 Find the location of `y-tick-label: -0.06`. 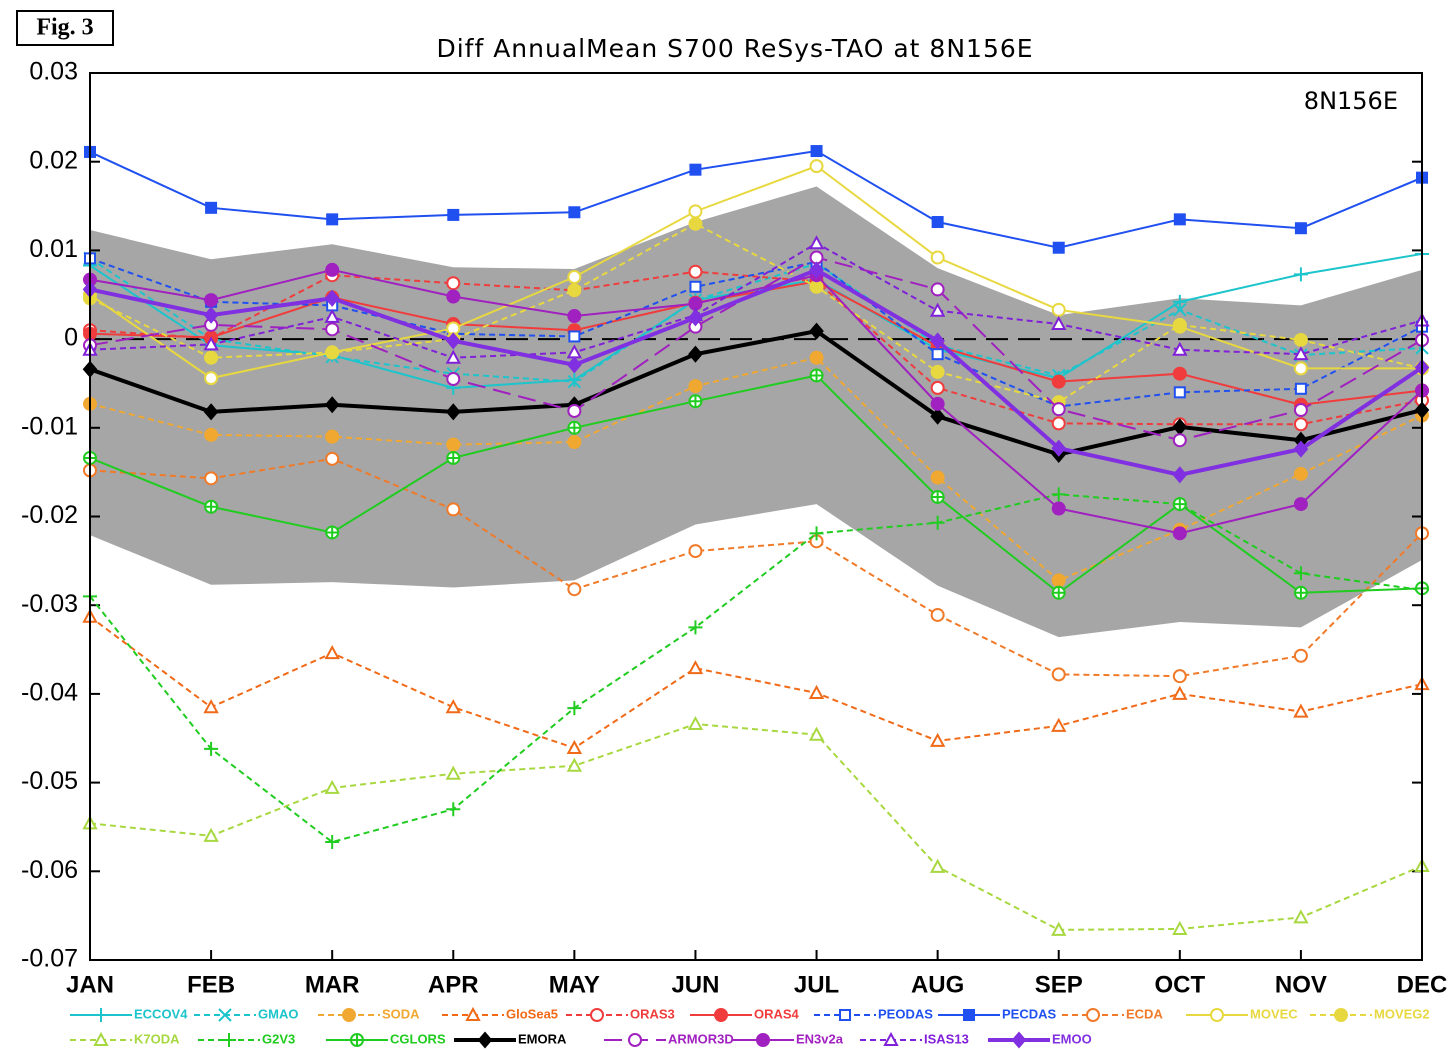

y-tick-label: -0.06 is located at coordinates (49, 870).